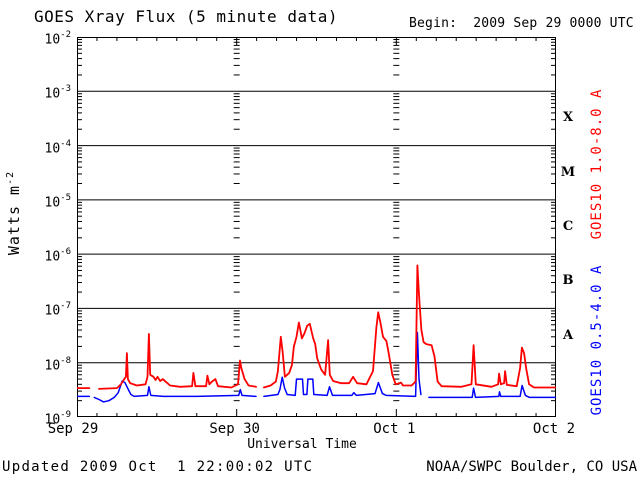  I want to click on y-tick-label: 10⁻⁷, so click(58, 310).